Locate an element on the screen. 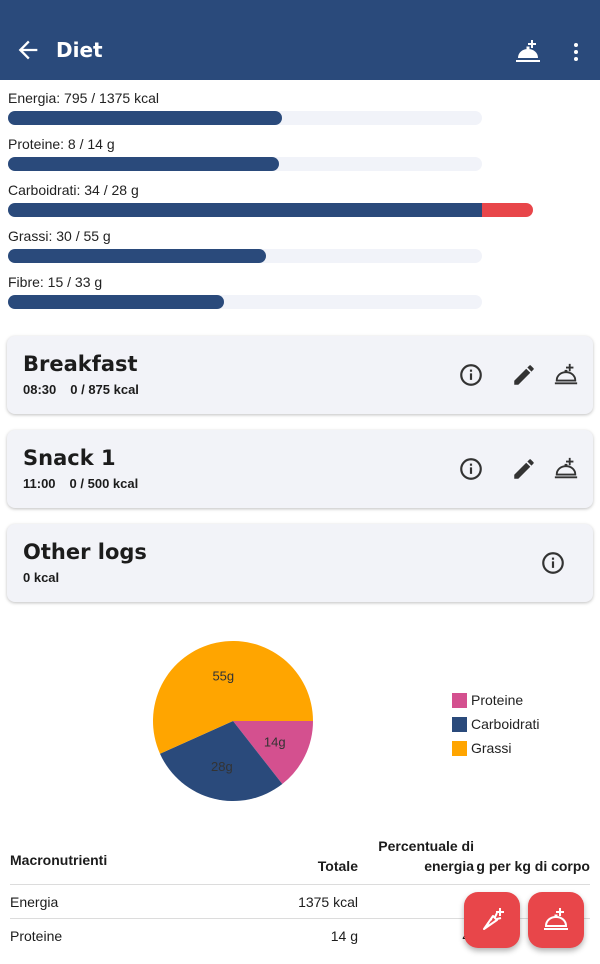  meal-card-other-logs: Other logs 0 kcal is located at coordinates (300, 563).